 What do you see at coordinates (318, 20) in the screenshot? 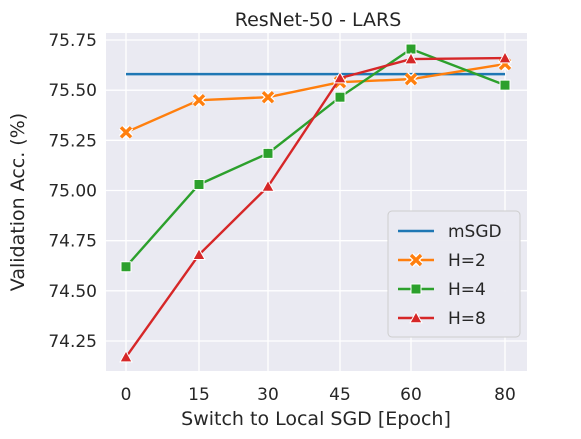
I see `chart-title: ResNet-50 - LARS` at bounding box center [318, 20].